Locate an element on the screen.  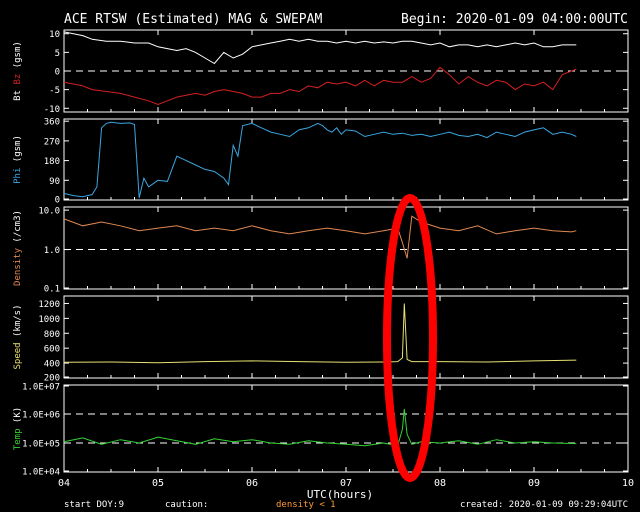
y-axis-label: Temp (K) is located at coordinates (18, 428).